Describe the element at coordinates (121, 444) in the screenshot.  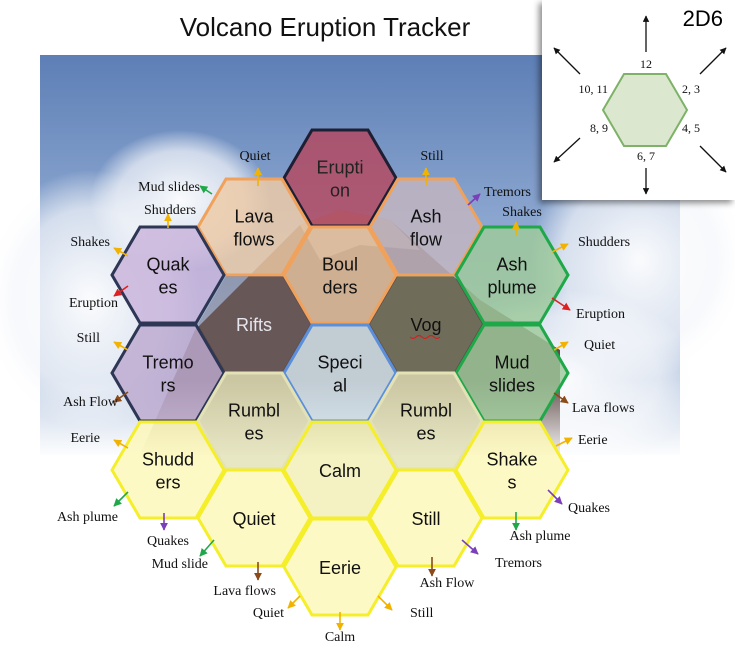
I see `arrow-shudders-to-eerie` at that location.